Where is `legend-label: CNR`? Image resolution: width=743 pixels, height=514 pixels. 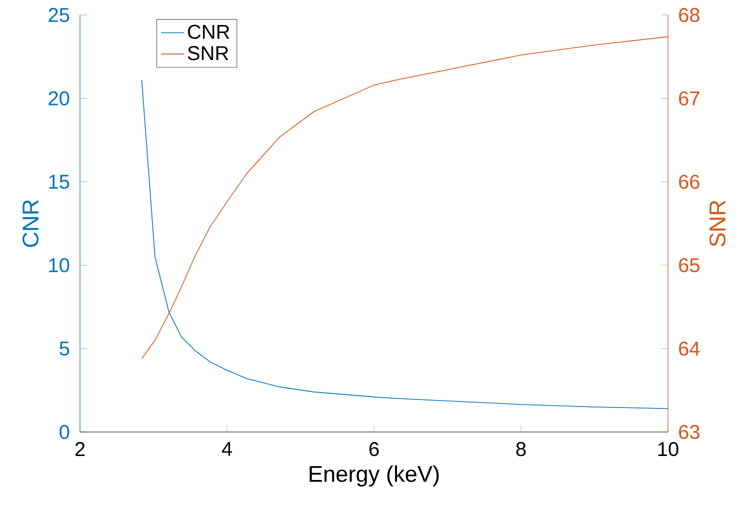
legend-label: CNR is located at coordinates (209, 31).